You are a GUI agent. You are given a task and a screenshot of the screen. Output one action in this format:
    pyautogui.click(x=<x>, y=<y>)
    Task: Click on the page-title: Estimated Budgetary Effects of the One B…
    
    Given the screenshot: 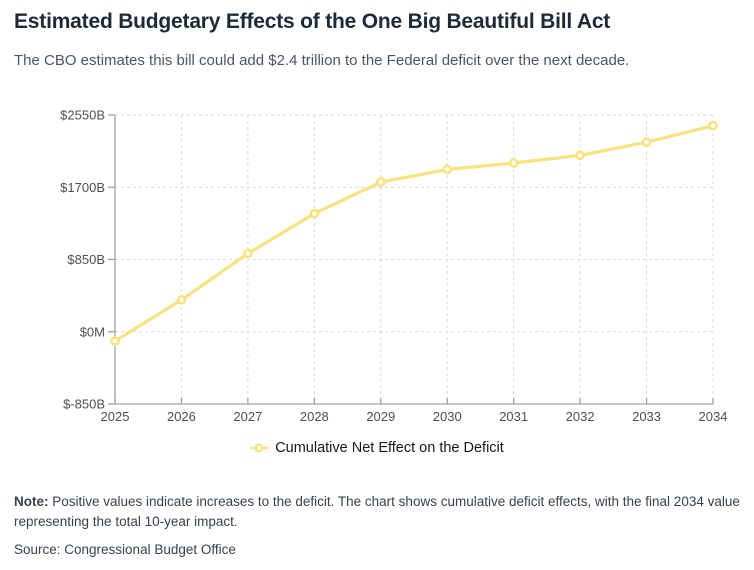 What is the action you would take?
    pyautogui.click(x=312, y=21)
    